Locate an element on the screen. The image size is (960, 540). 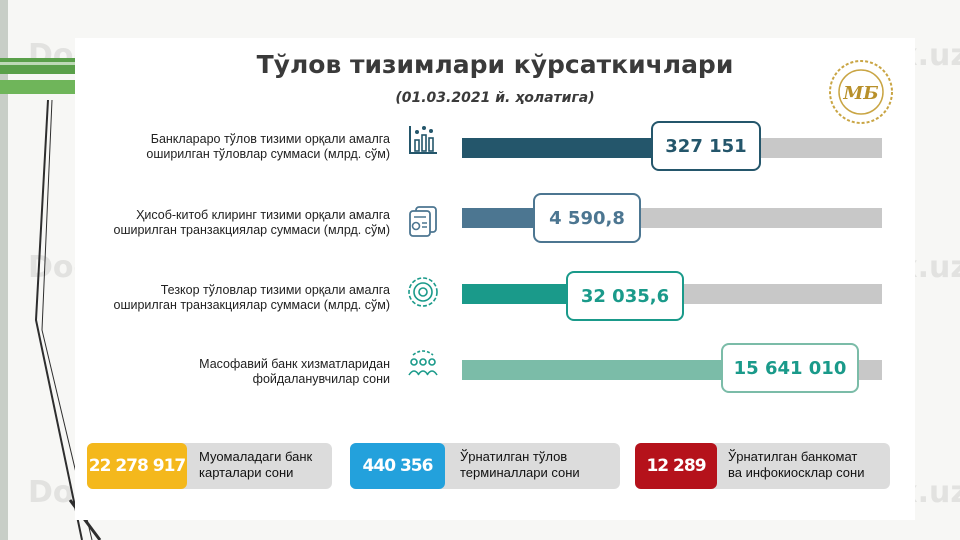
bar-track is located at coordinates (672, 218).